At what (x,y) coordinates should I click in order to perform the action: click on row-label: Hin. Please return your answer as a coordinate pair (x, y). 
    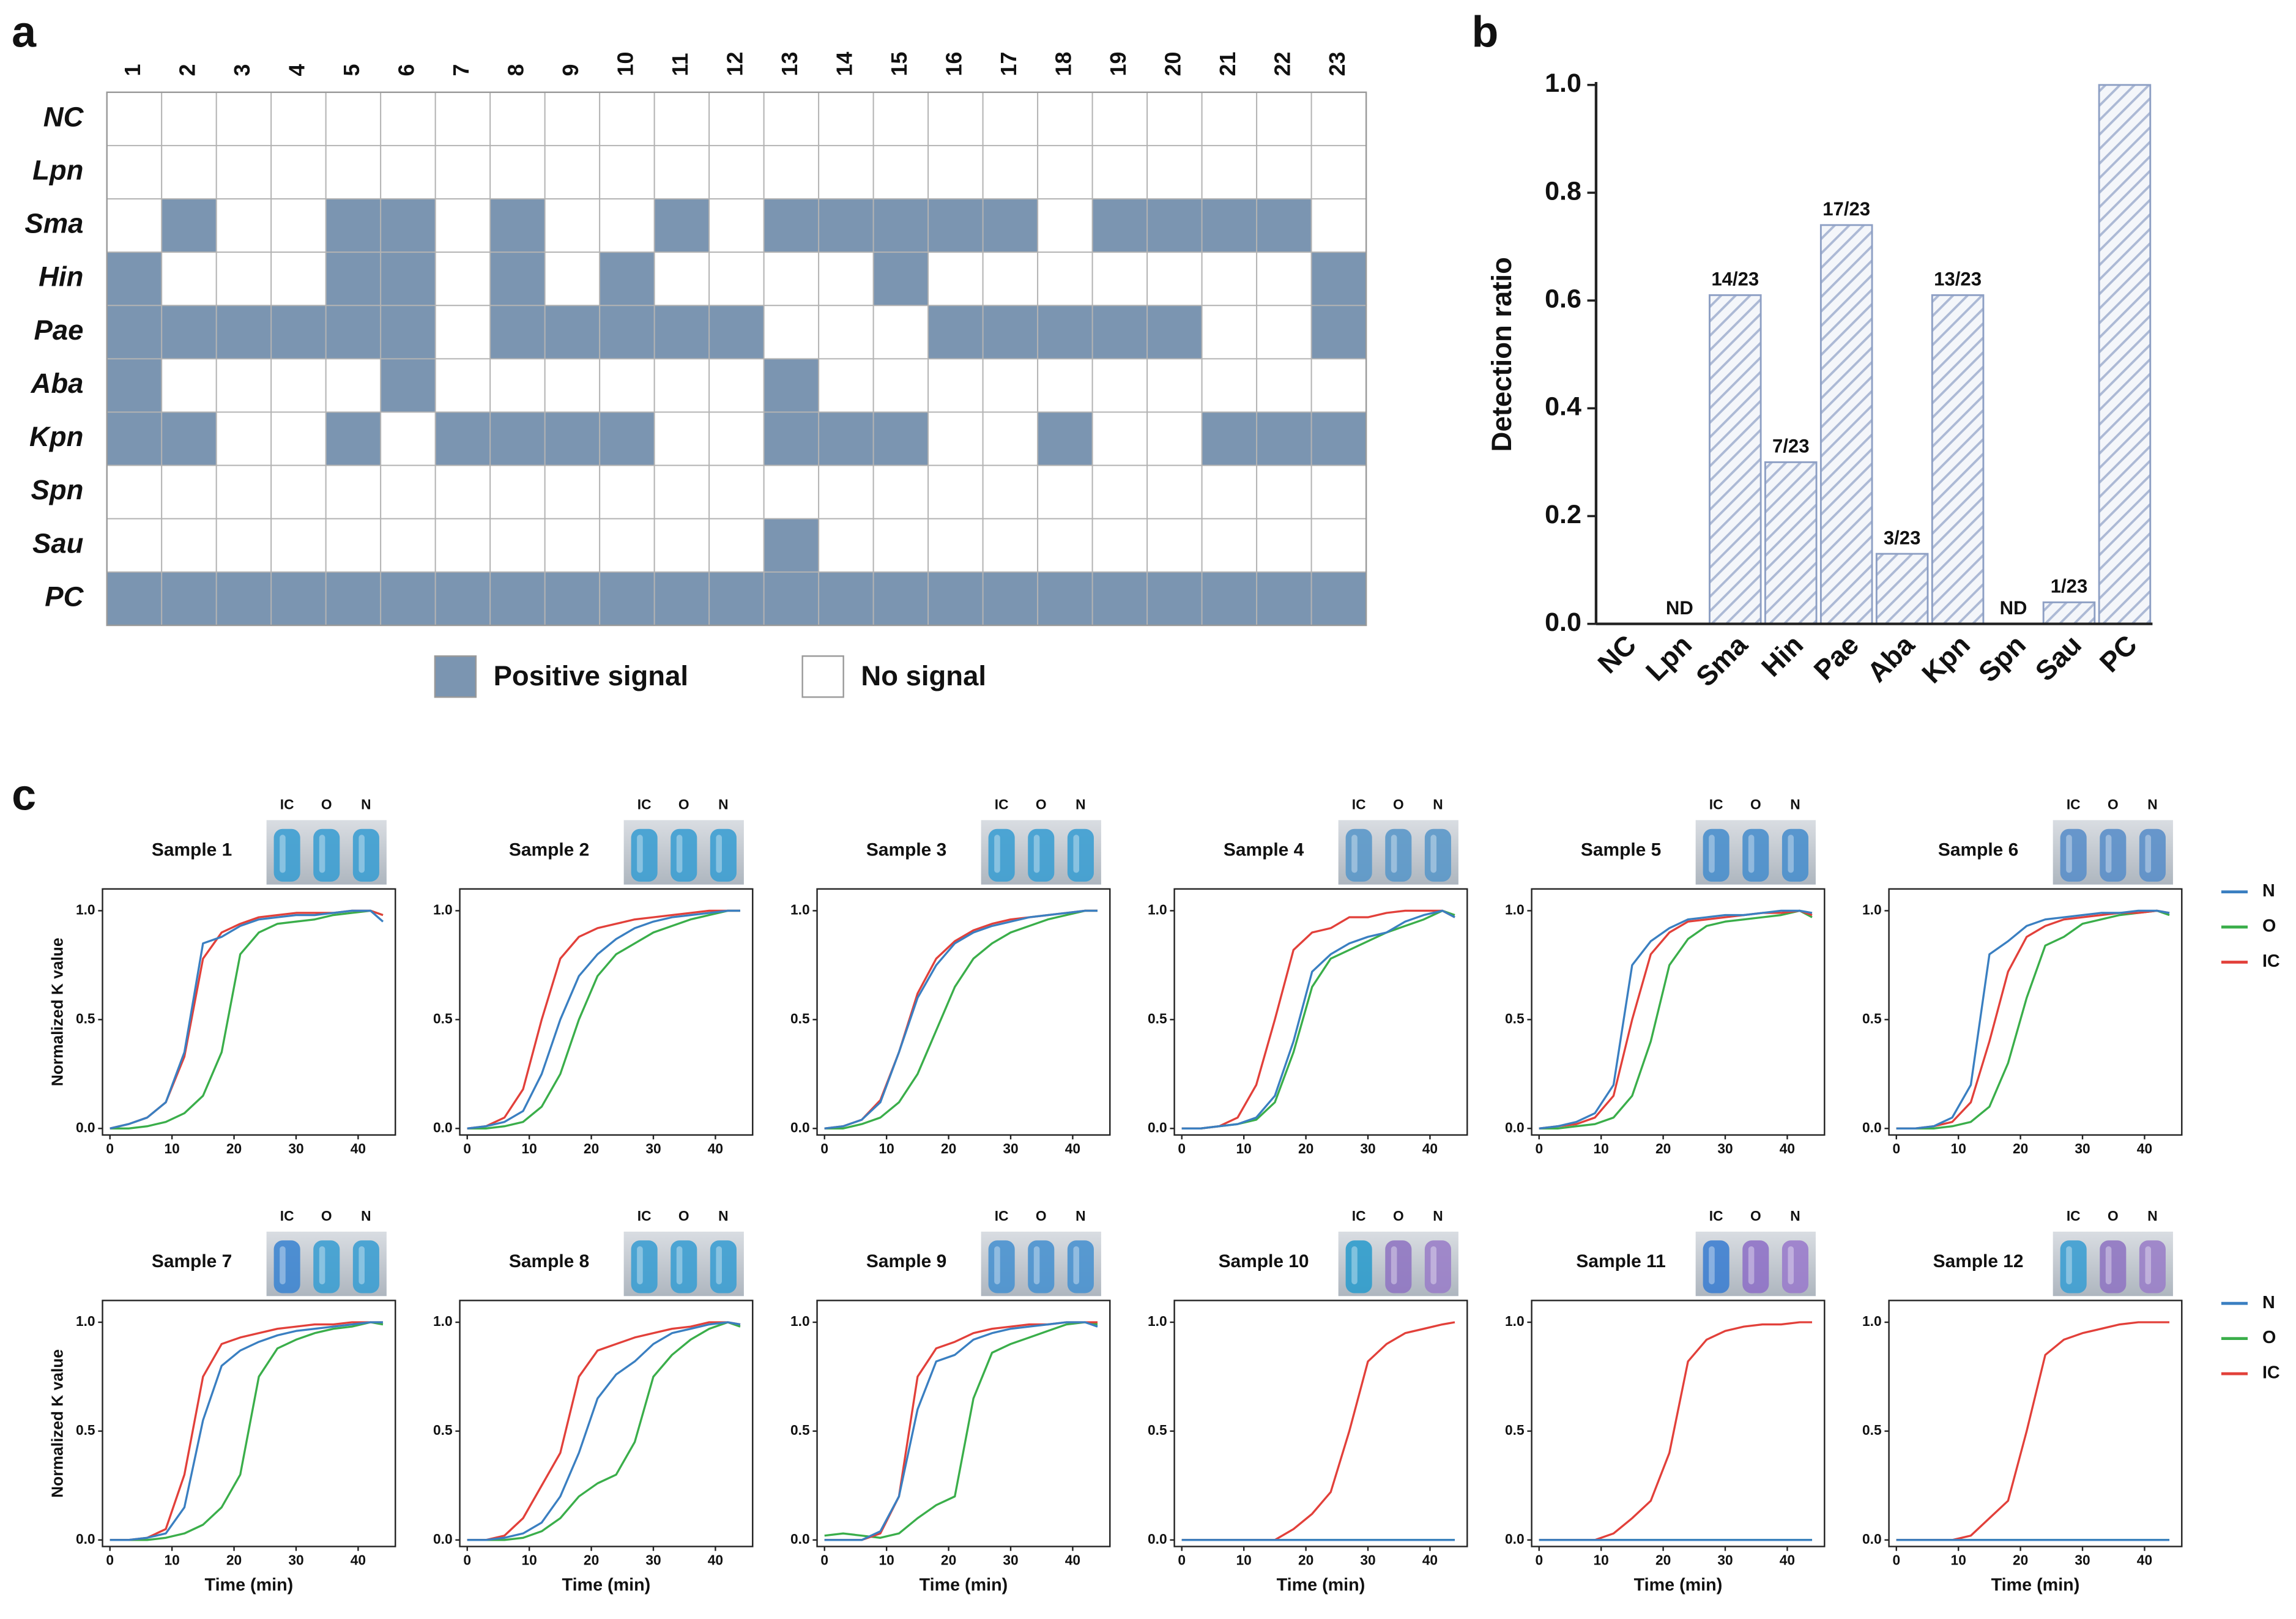
    Looking at the image, I should click on (61, 276).